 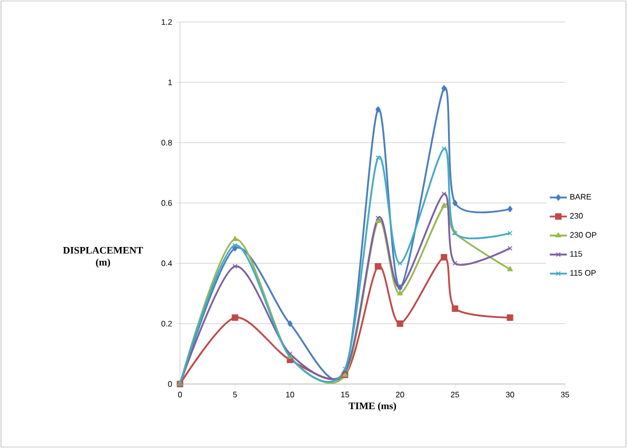 What do you see at coordinates (372, 407) in the screenshot?
I see `x-axis-title: TIME (ms)` at bounding box center [372, 407].